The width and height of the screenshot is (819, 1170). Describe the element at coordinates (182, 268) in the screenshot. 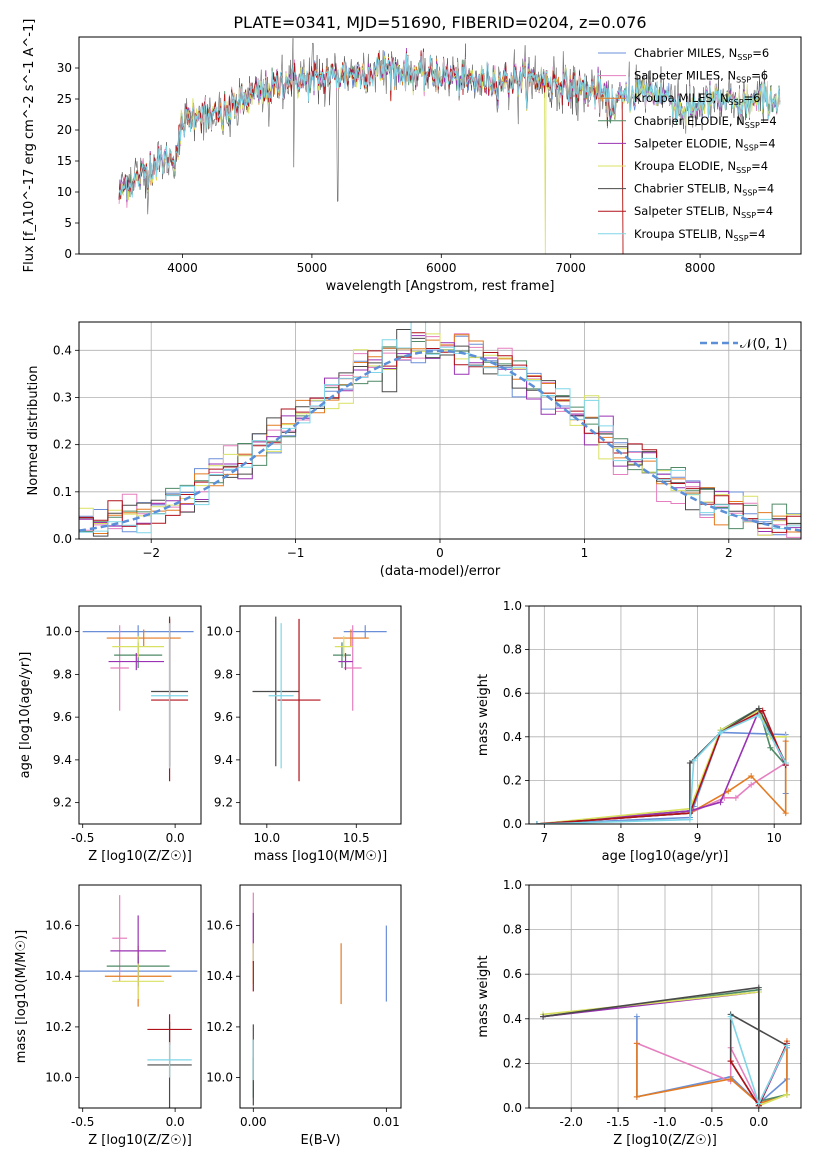

I see `x-tick-label: 4000` at that location.